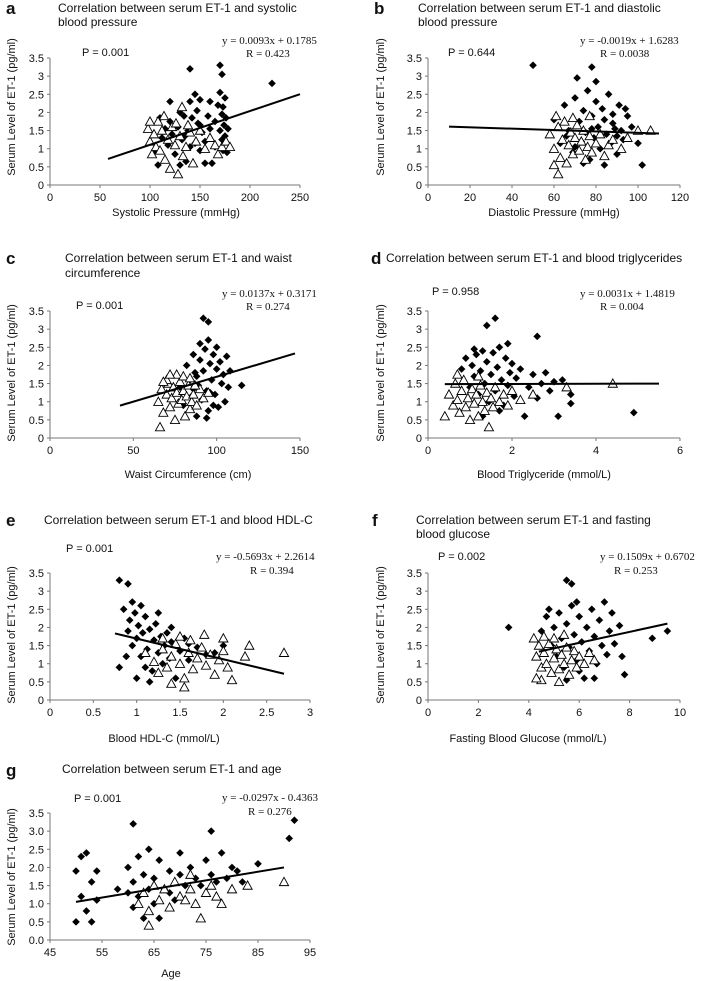  I want to click on y-tick-label: 1.0, so click(36, 905).